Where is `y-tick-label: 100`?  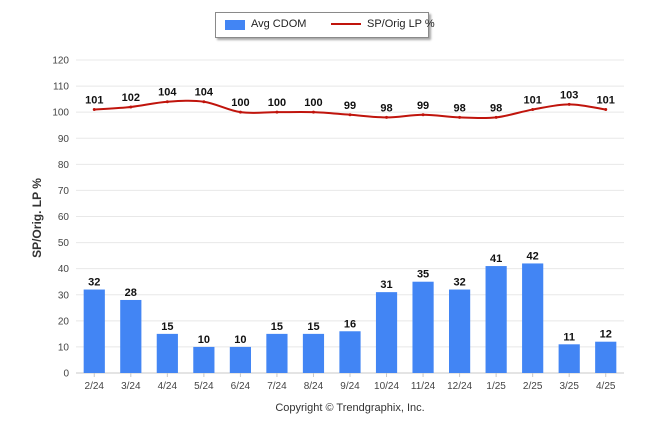
y-tick-label: 100 is located at coordinates (60, 113).